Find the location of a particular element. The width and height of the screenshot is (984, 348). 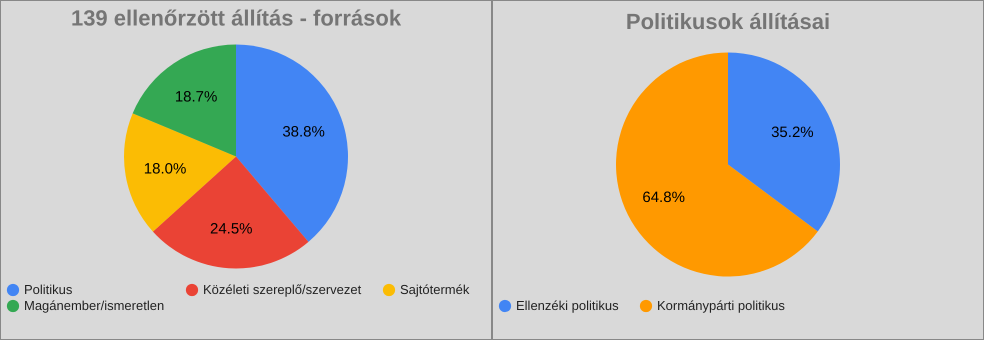

data-label: 24.5% is located at coordinates (231, 229).